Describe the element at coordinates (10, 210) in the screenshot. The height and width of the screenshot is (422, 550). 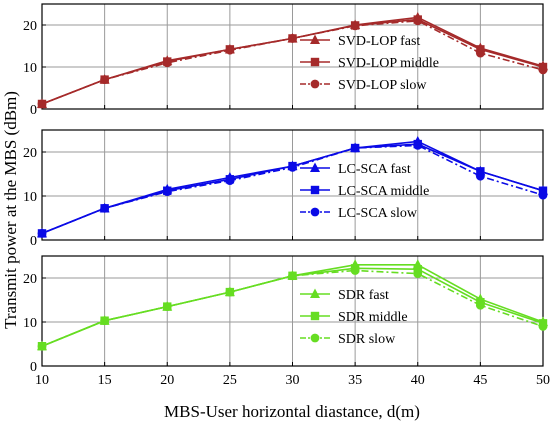
I see `y-axis-label: Transmit power at the MBS (dBm)` at that location.